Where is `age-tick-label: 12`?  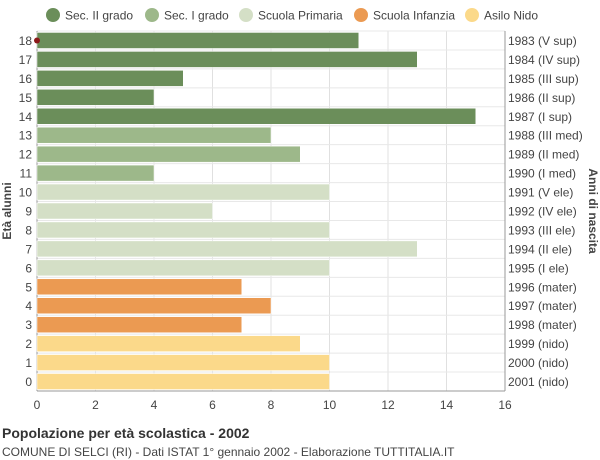
age-tick-label: 12 is located at coordinates (26, 155).